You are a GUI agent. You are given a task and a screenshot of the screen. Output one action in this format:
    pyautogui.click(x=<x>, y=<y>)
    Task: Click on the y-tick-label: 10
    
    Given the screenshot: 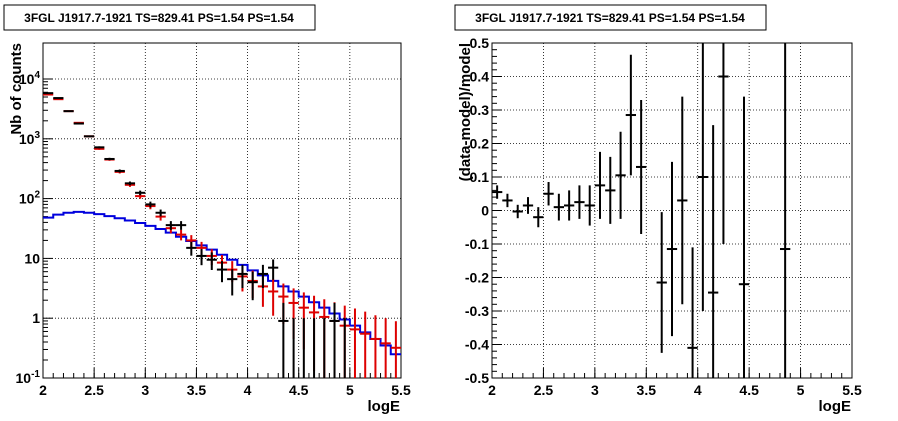 What is the action you would take?
    pyautogui.click(x=32, y=258)
    